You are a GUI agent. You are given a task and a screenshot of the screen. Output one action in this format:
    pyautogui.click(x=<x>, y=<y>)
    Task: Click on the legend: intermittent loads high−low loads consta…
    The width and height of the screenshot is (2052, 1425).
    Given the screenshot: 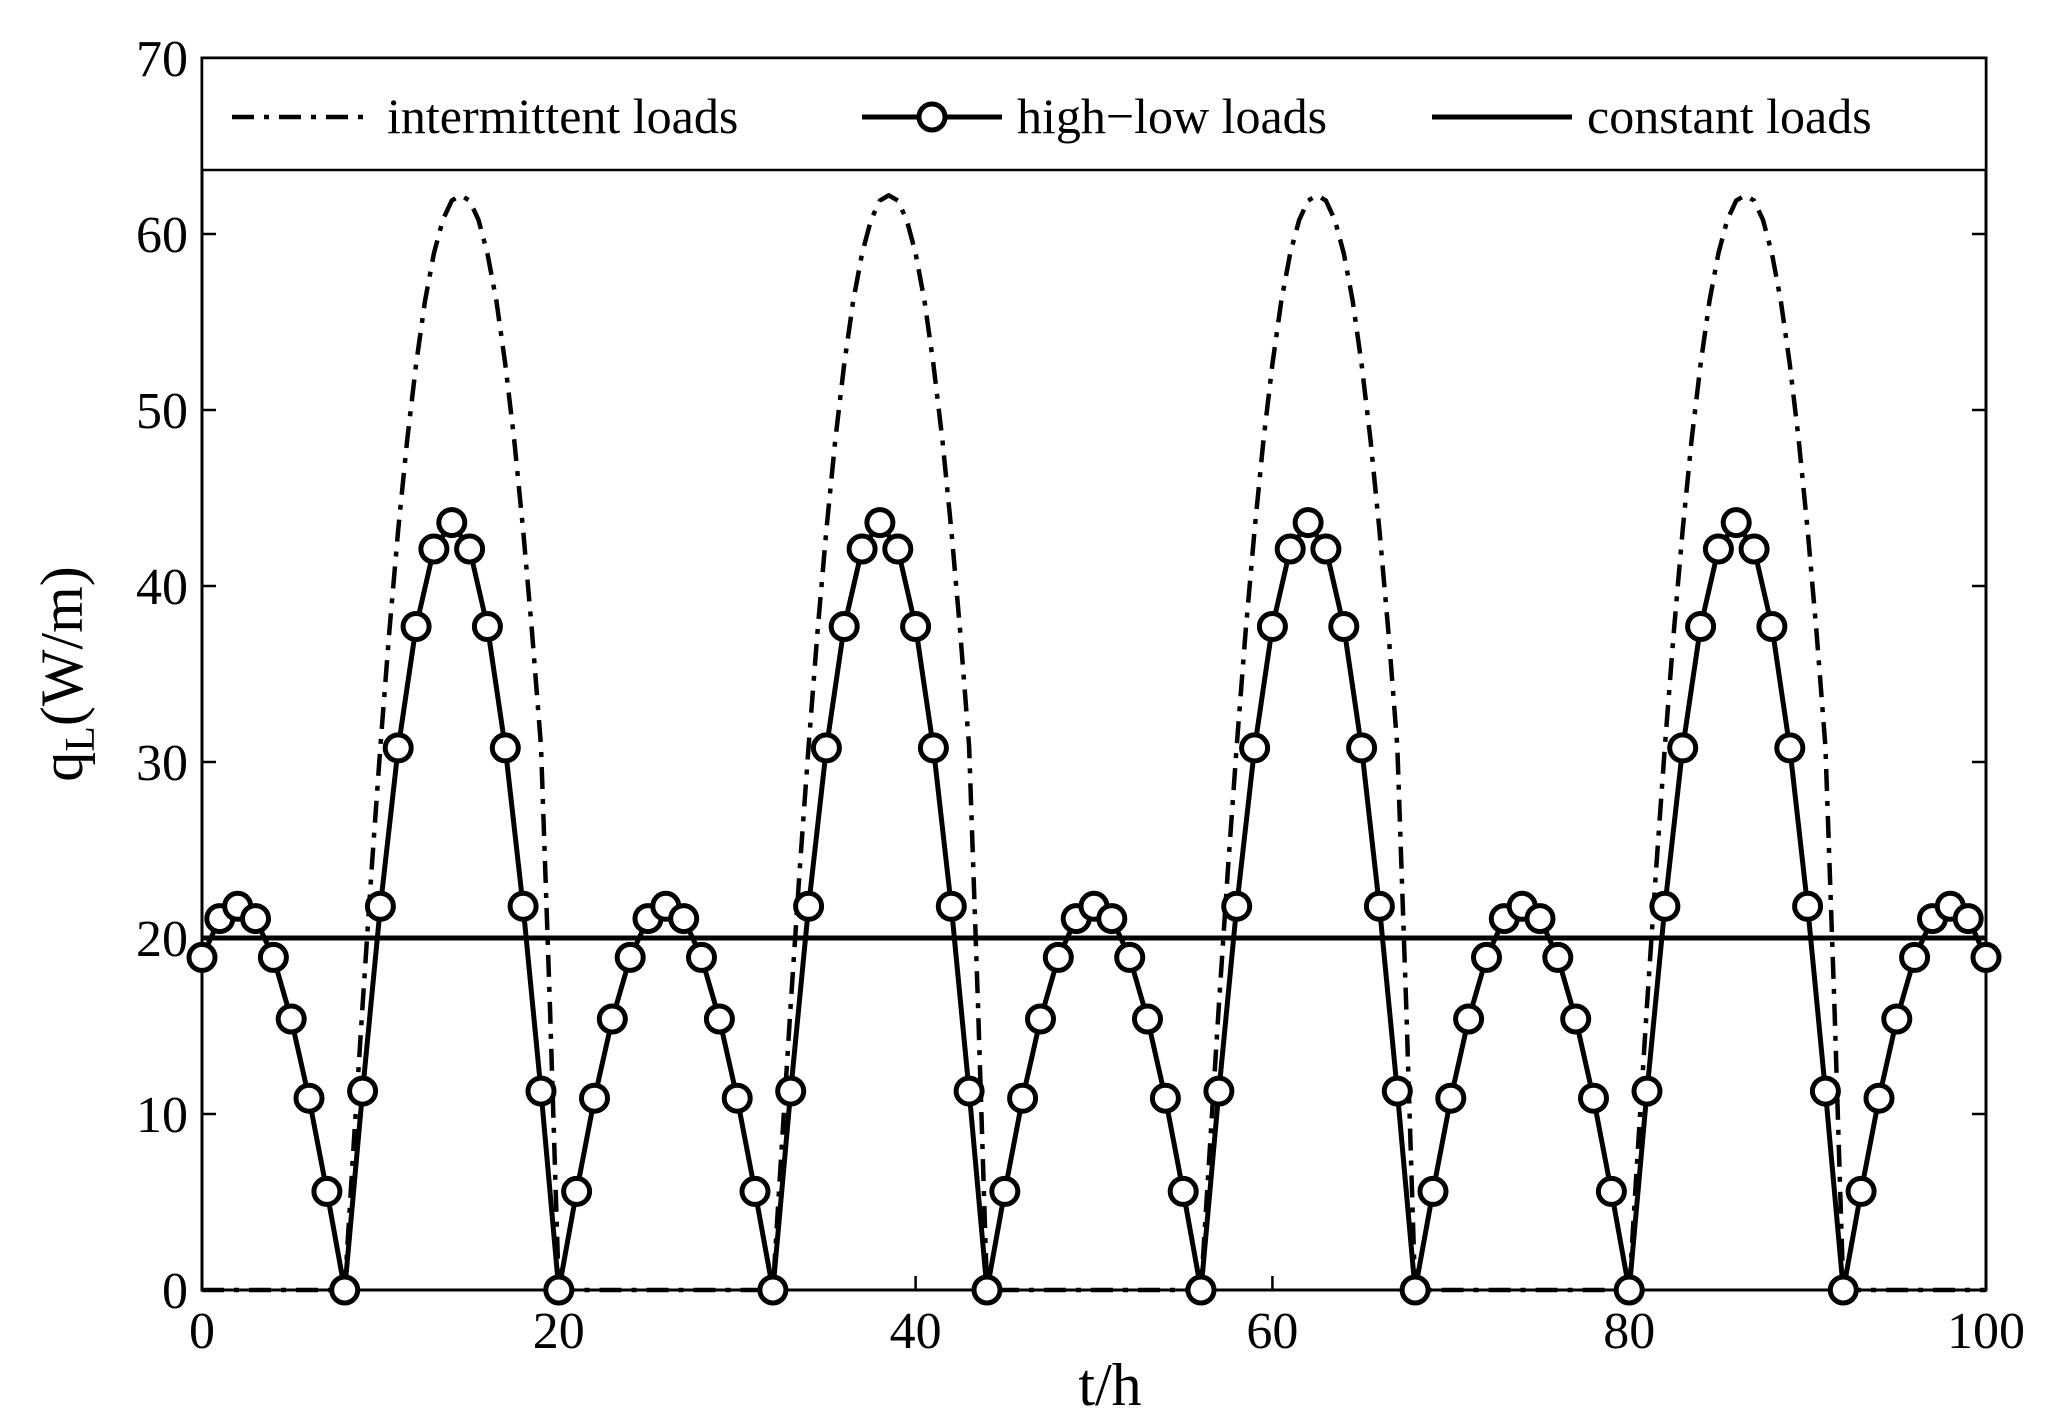 What is the action you would take?
    pyautogui.click(x=1094, y=114)
    